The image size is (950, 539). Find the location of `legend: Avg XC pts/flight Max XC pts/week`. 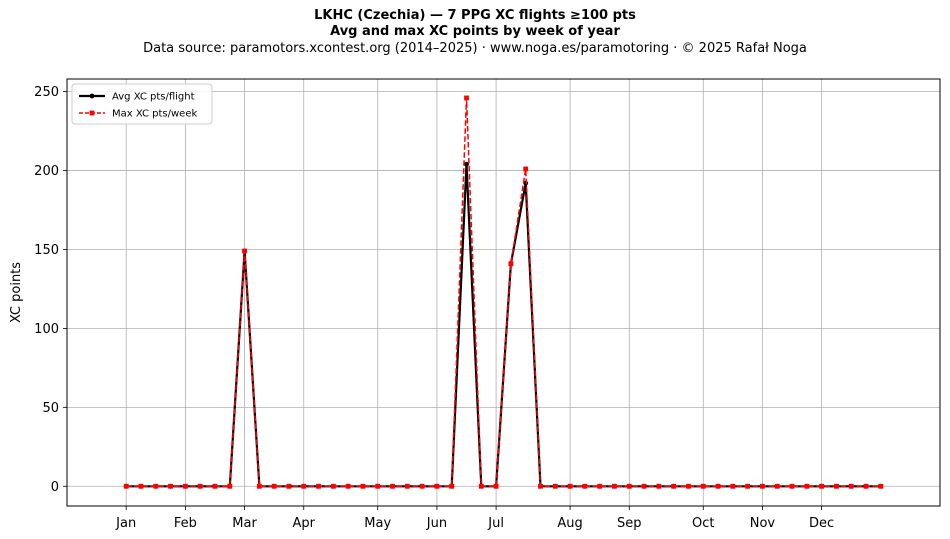

legend: Avg XC pts/flight Max XC pts/week is located at coordinates (142, 104).